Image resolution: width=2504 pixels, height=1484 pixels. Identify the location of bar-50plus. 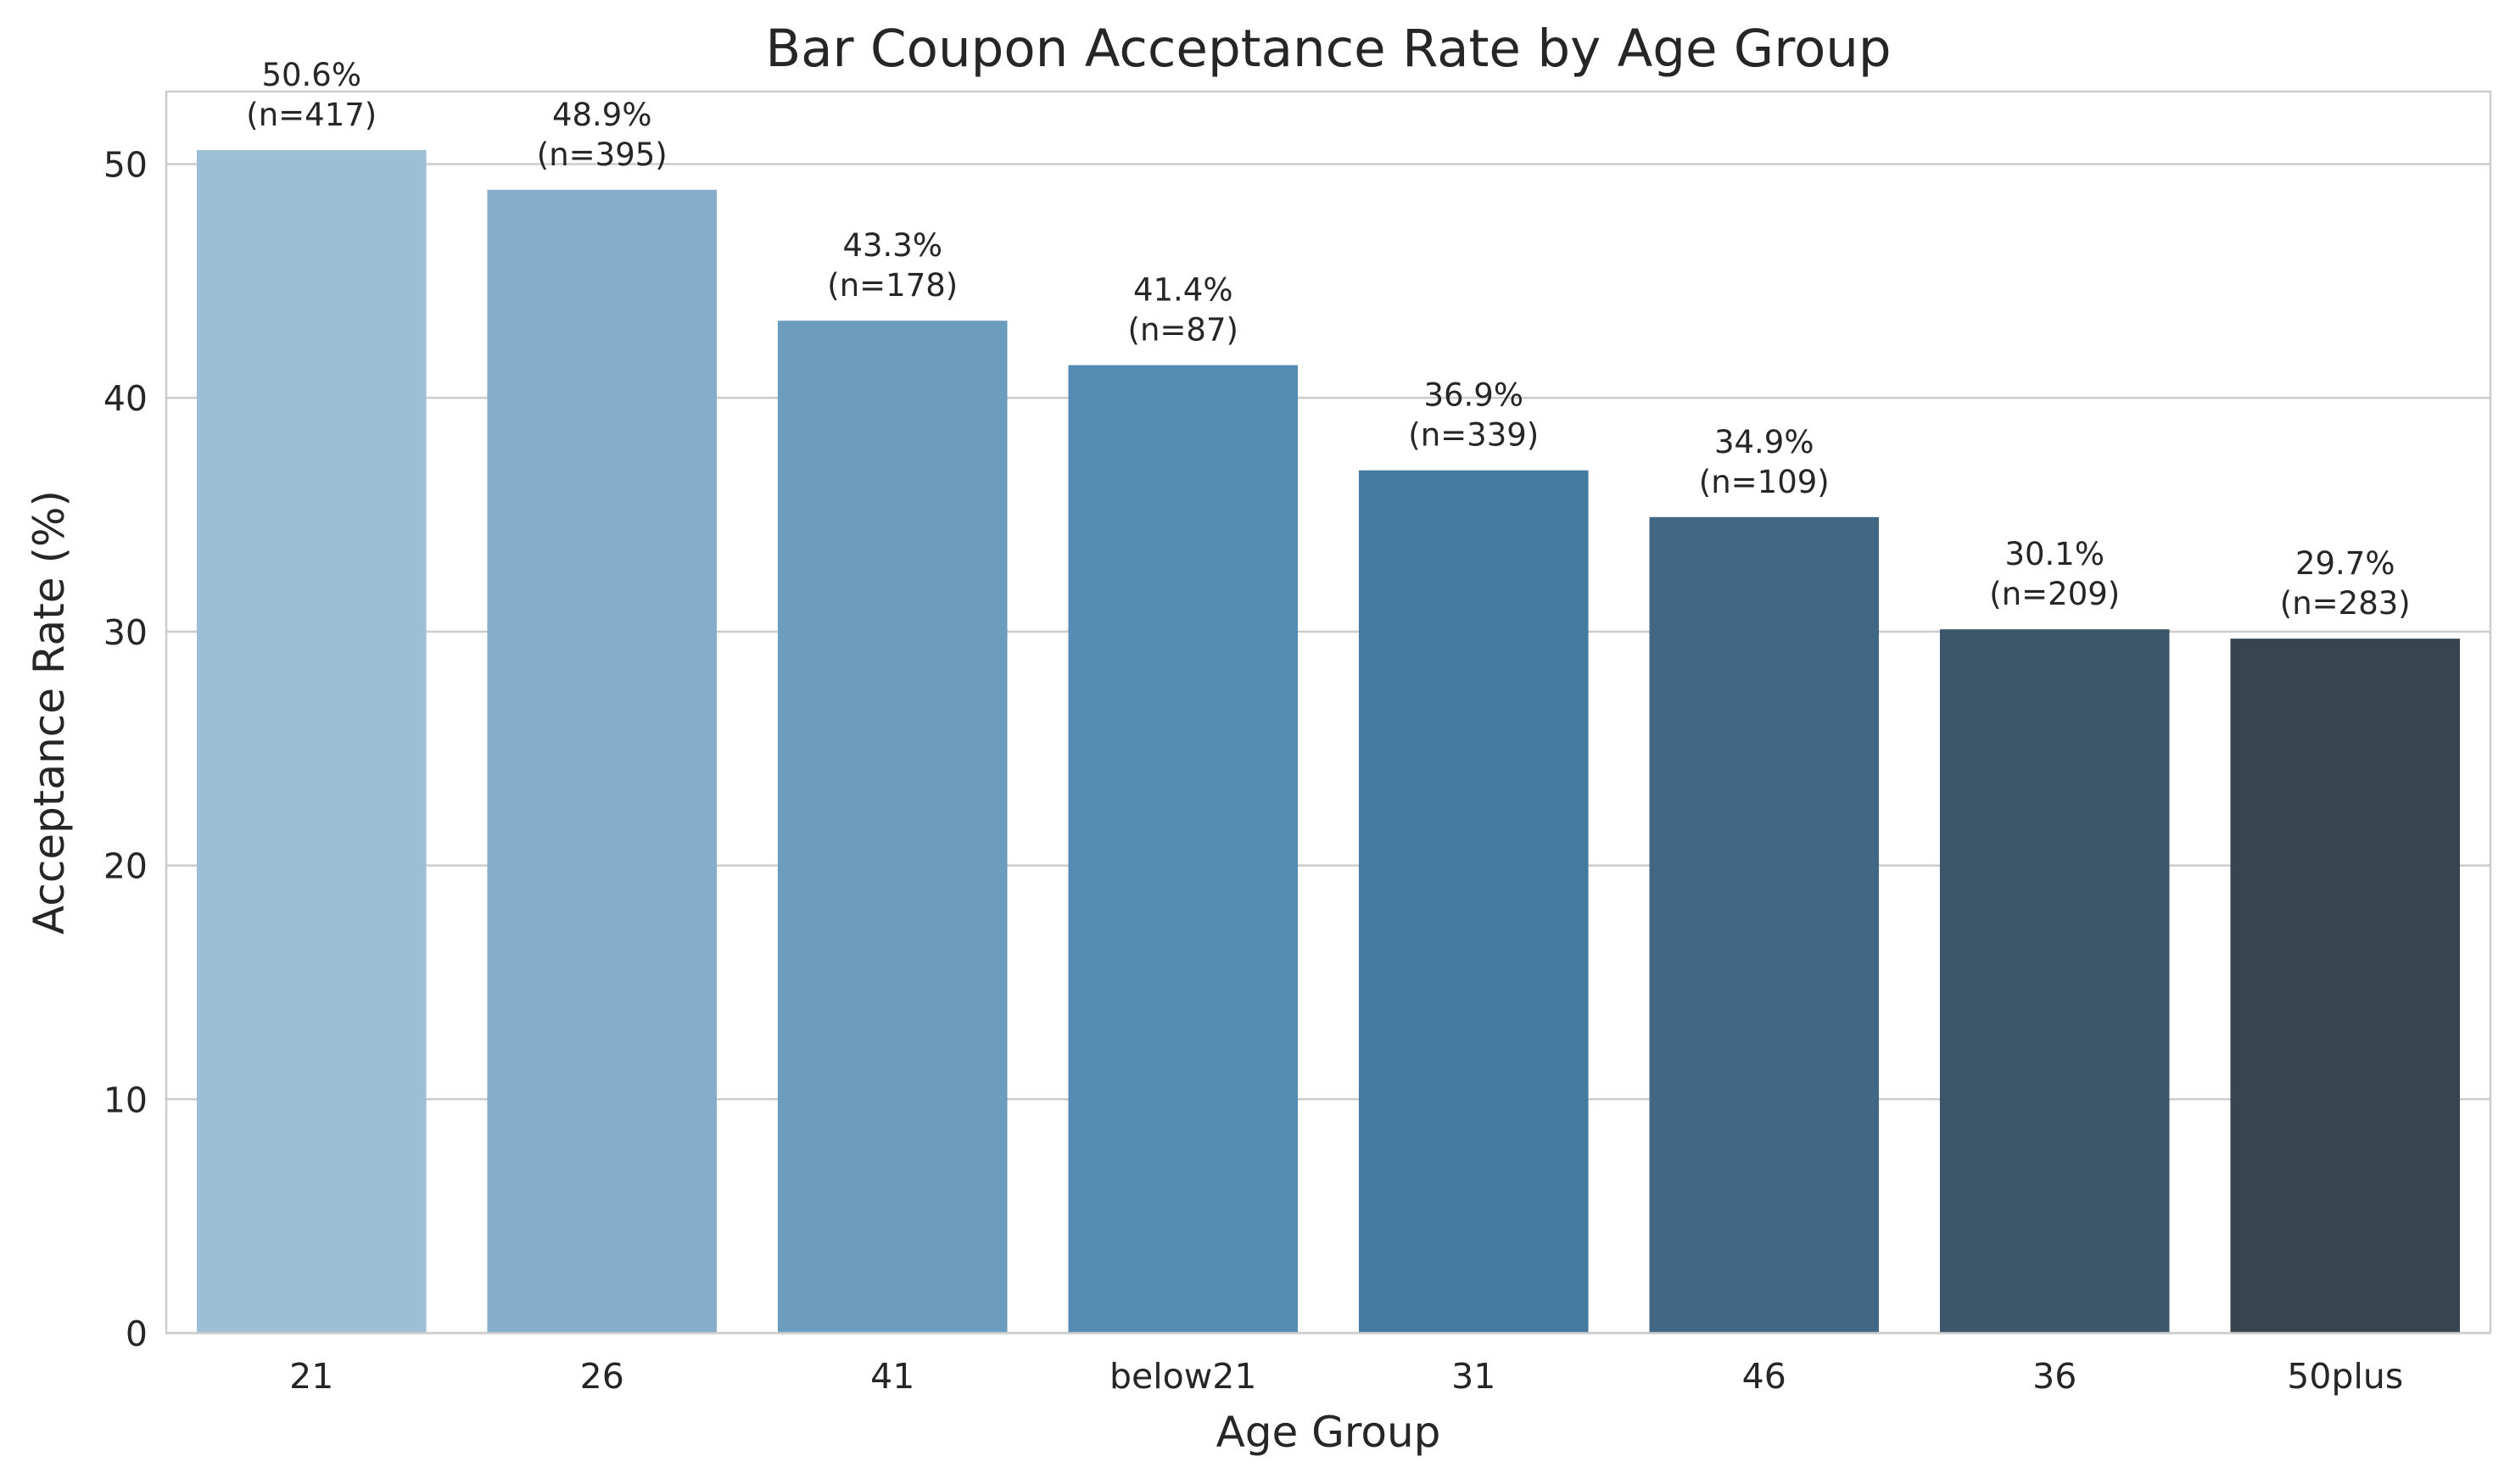
(2345, 986).